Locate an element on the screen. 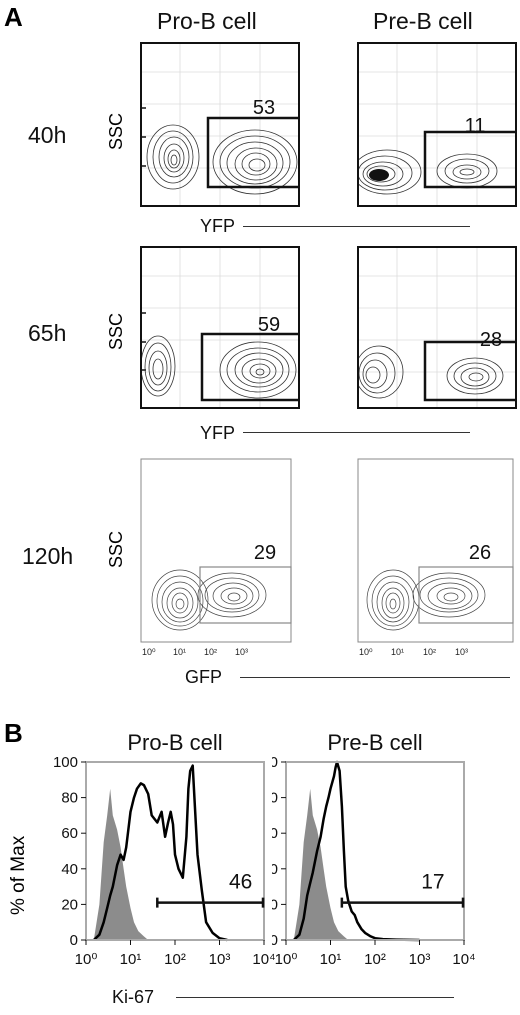 The image size is (520, 1015). x-label-120h: GFP is located at coordinates (204, 677).